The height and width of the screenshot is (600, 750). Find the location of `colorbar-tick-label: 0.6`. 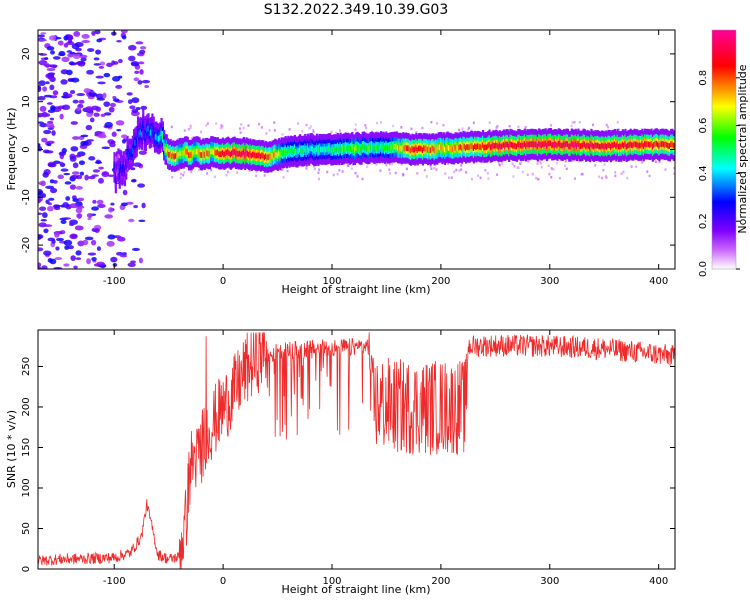

colorbar-tick-label: 0.6 is located at coordinates (703, 126).